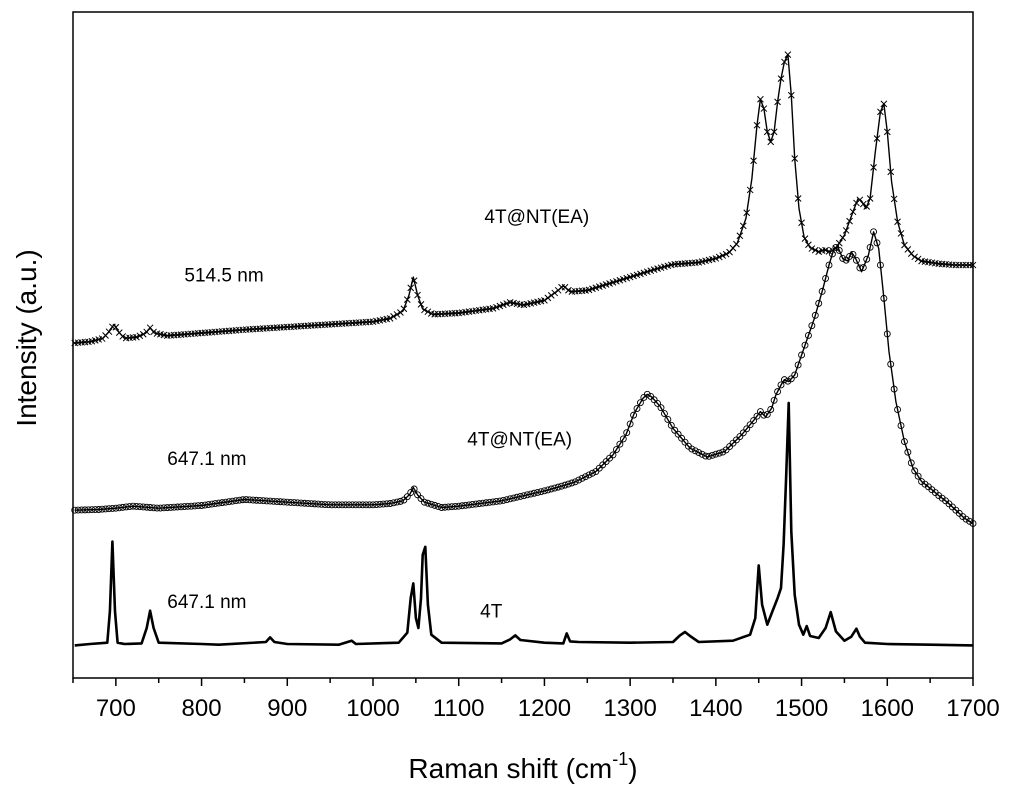  What do you see at coordinates (522, 766) in the screenshot?
I see `x-axis-title: Raman shift (cm-1)` at bounding box center [522, 766].